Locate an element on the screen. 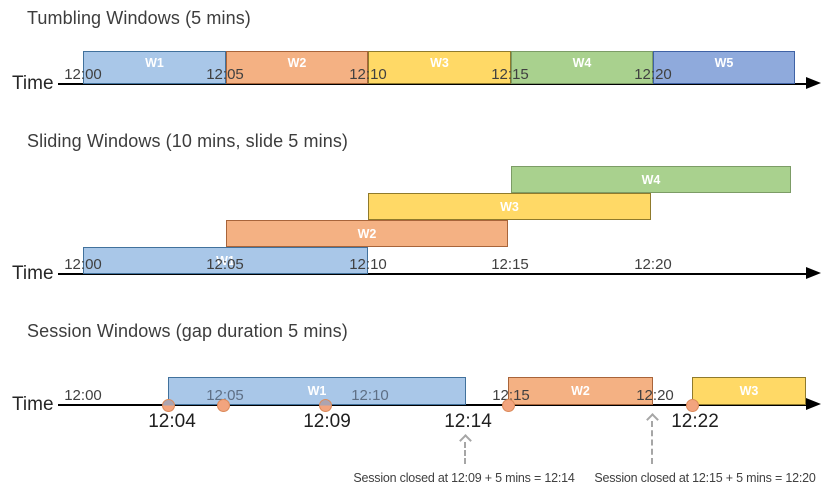  session-window-label-w2: W2 is located at coordinates (580, 391).